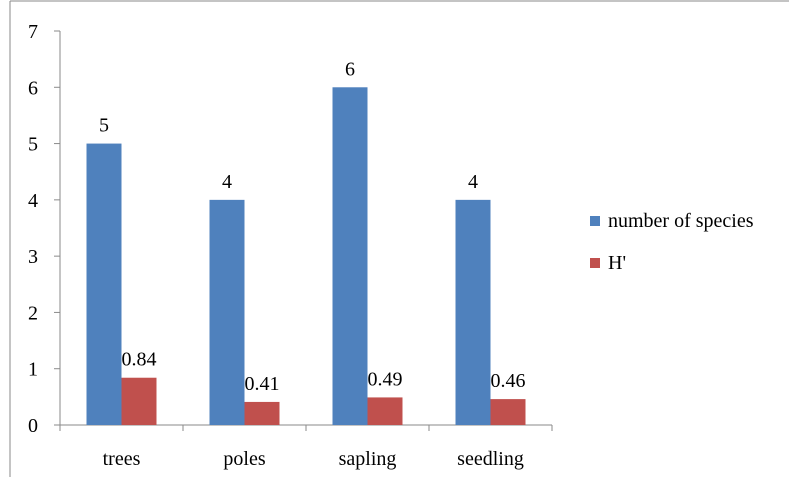 This screenshot has height=477, width=789. Describe the element at coordinates (104, 284) in the screenshot. I see `bar-species-trees` at that location.